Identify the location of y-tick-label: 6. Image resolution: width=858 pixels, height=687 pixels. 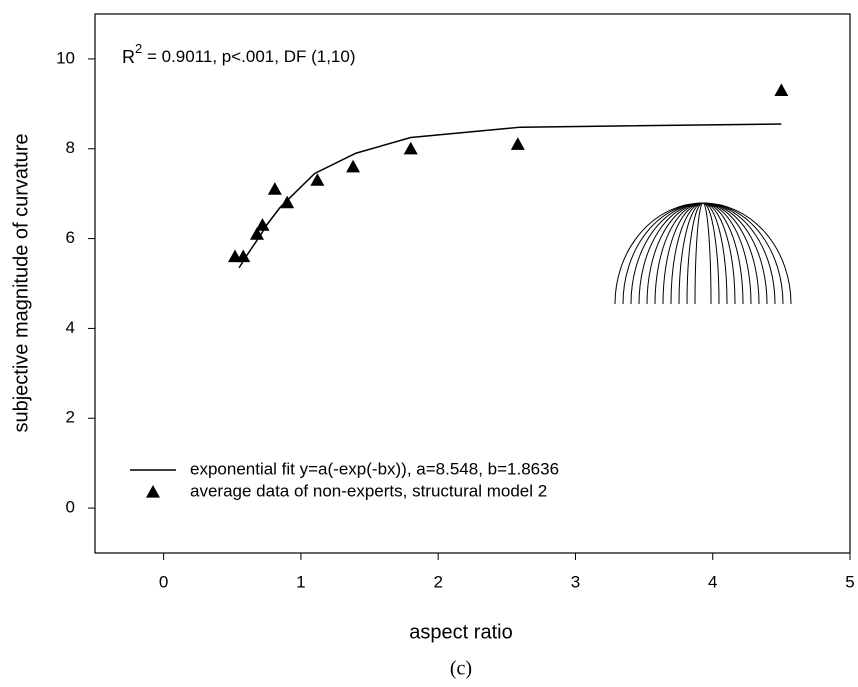
(70, 237).